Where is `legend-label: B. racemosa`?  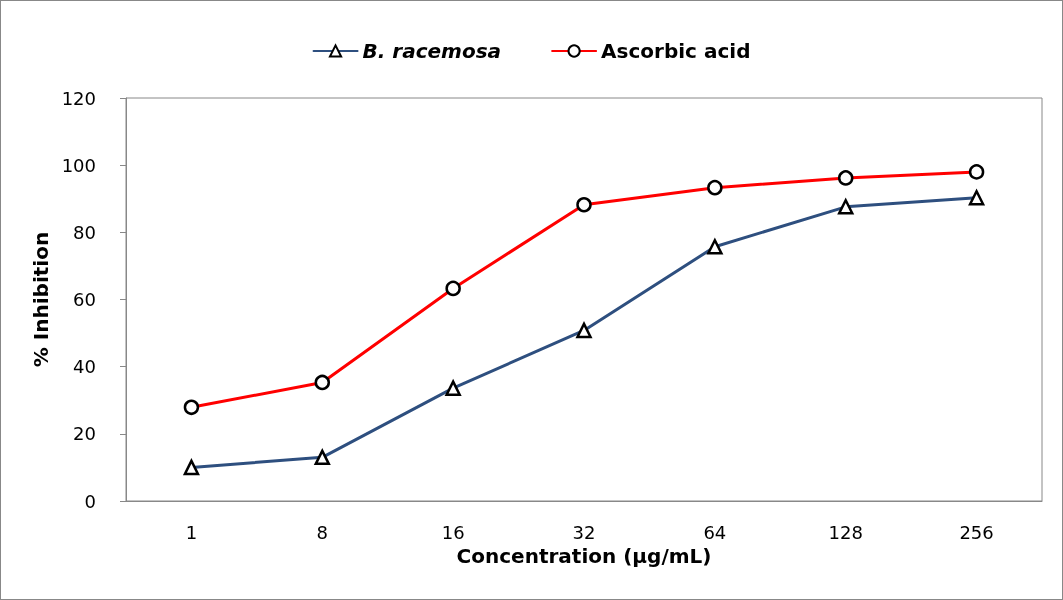 legend-label: B. racemosa is located at coordinates (432, 51).